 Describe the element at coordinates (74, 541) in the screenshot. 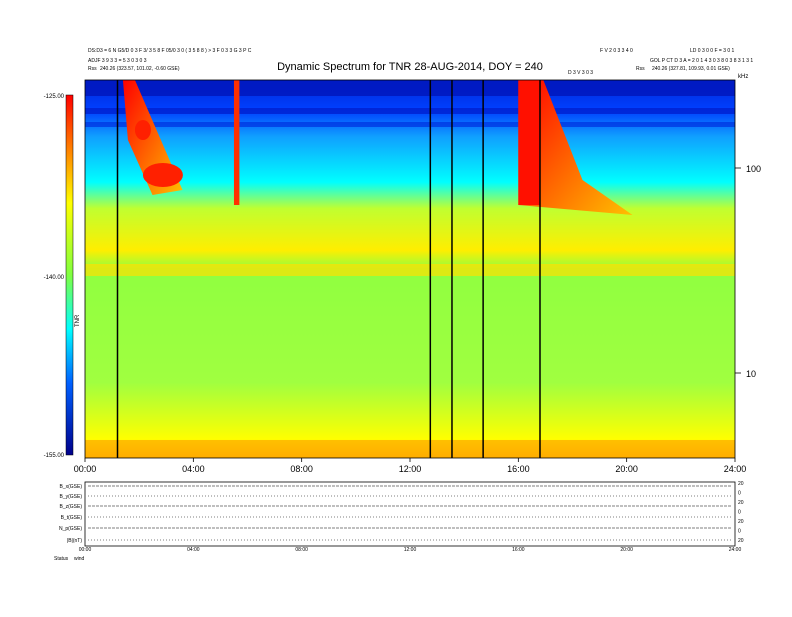

I see `lower-row-label: |B|(nT)` at that location.